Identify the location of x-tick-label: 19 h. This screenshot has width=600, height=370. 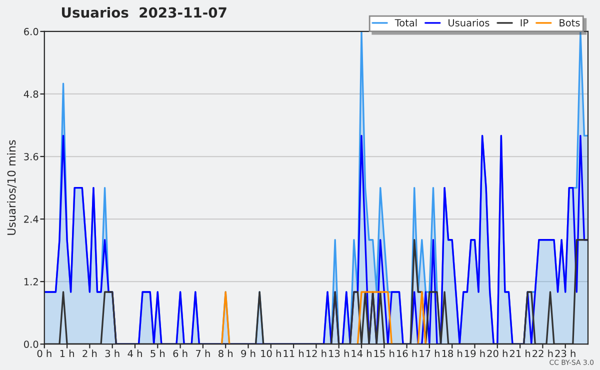
(475, 354).